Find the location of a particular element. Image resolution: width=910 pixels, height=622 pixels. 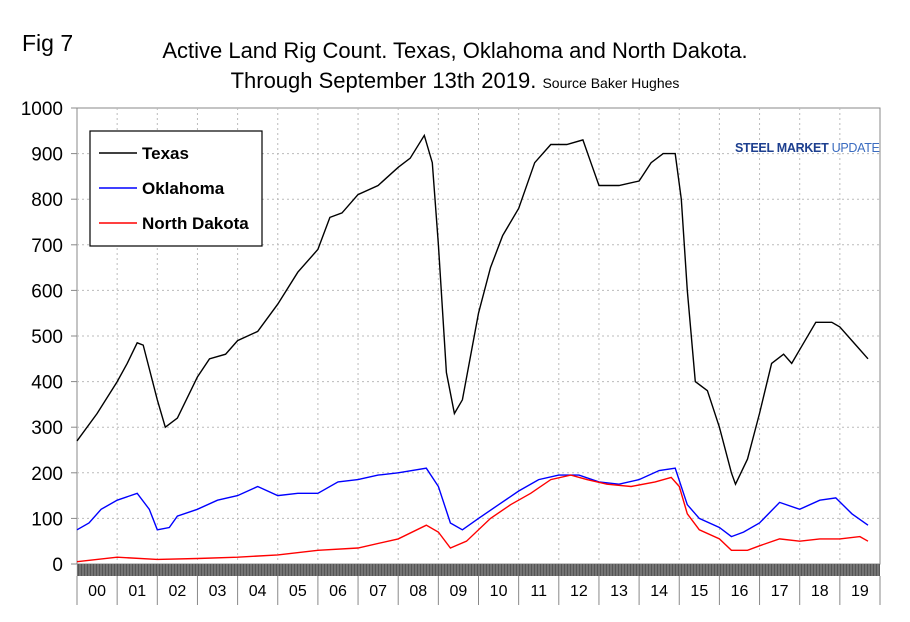

x-tick-label: 03 is located at coordinates (218, 591).